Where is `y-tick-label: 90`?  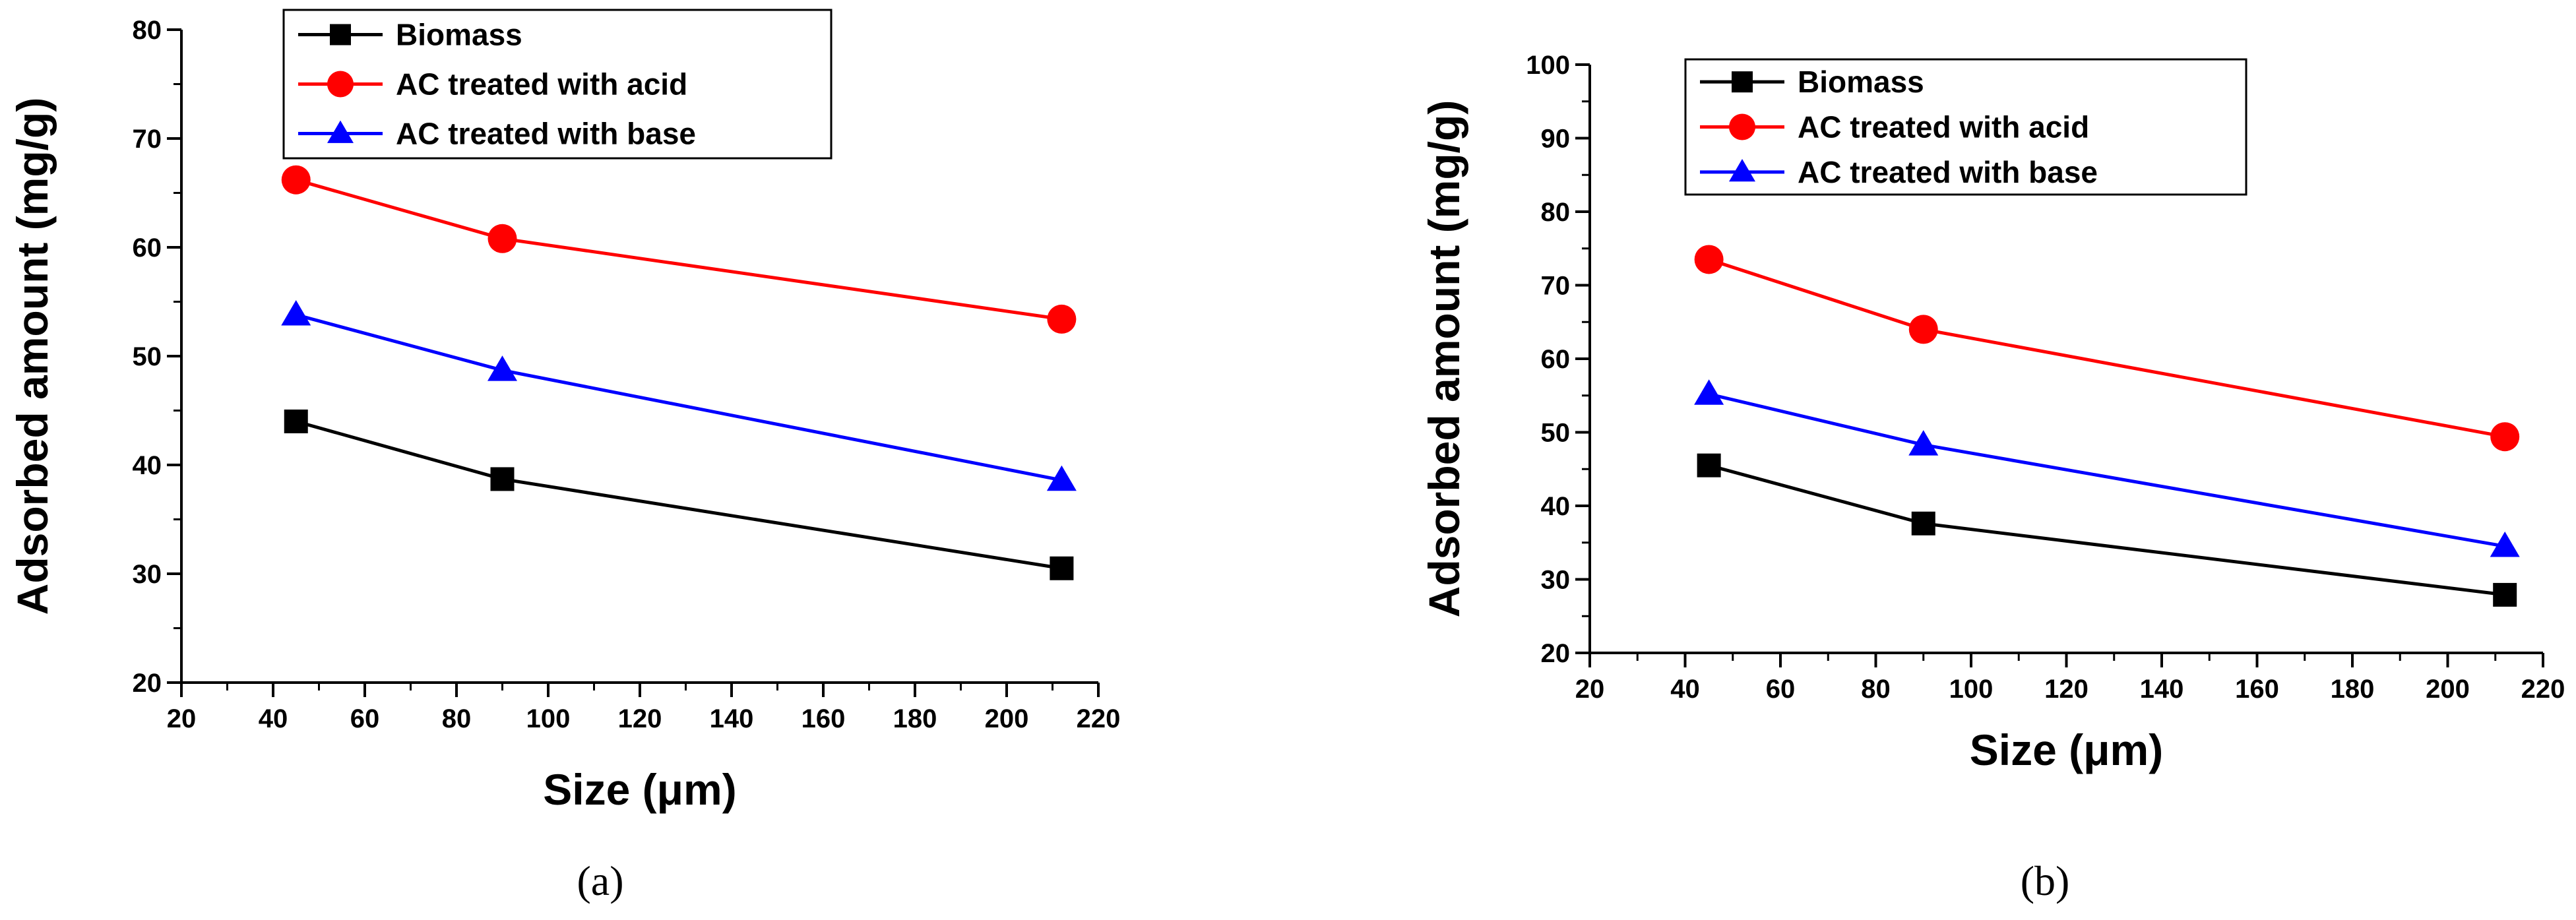 y-tick-label: 90 is located at coordinates (1556, 139).